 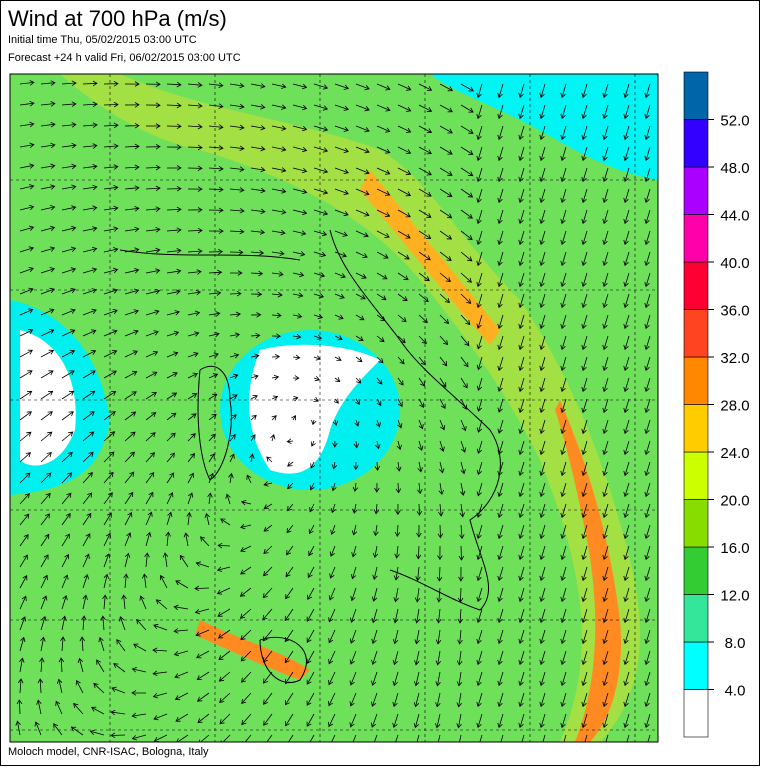 What do you see at coordinates (734, 501) in the screenshot?
I see `colorbar-label: 20.0` at bounding box center [734, 501].